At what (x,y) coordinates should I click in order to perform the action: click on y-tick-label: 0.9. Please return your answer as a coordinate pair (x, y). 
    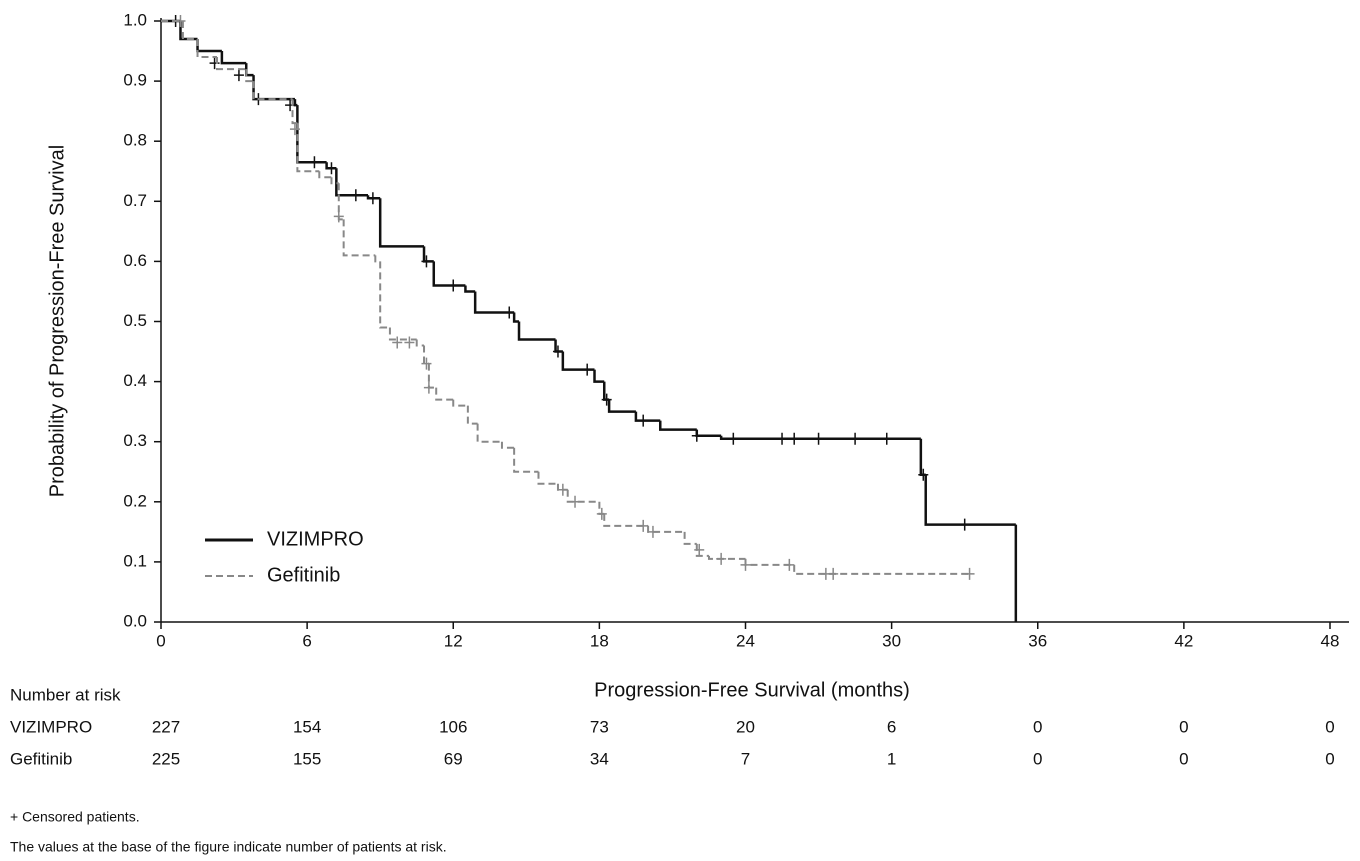
    Looking at the image, I should click on (135, 80).